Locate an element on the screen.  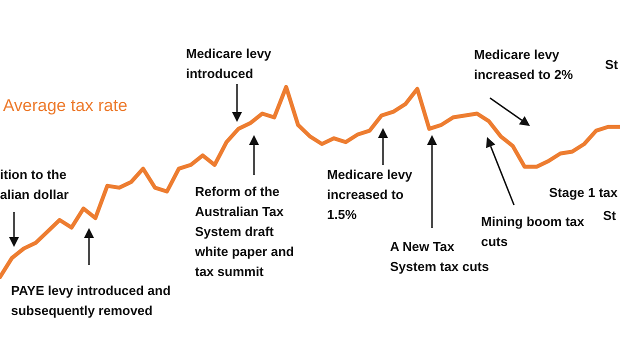
text: Average tax rate is located at coordinates (65, 105).